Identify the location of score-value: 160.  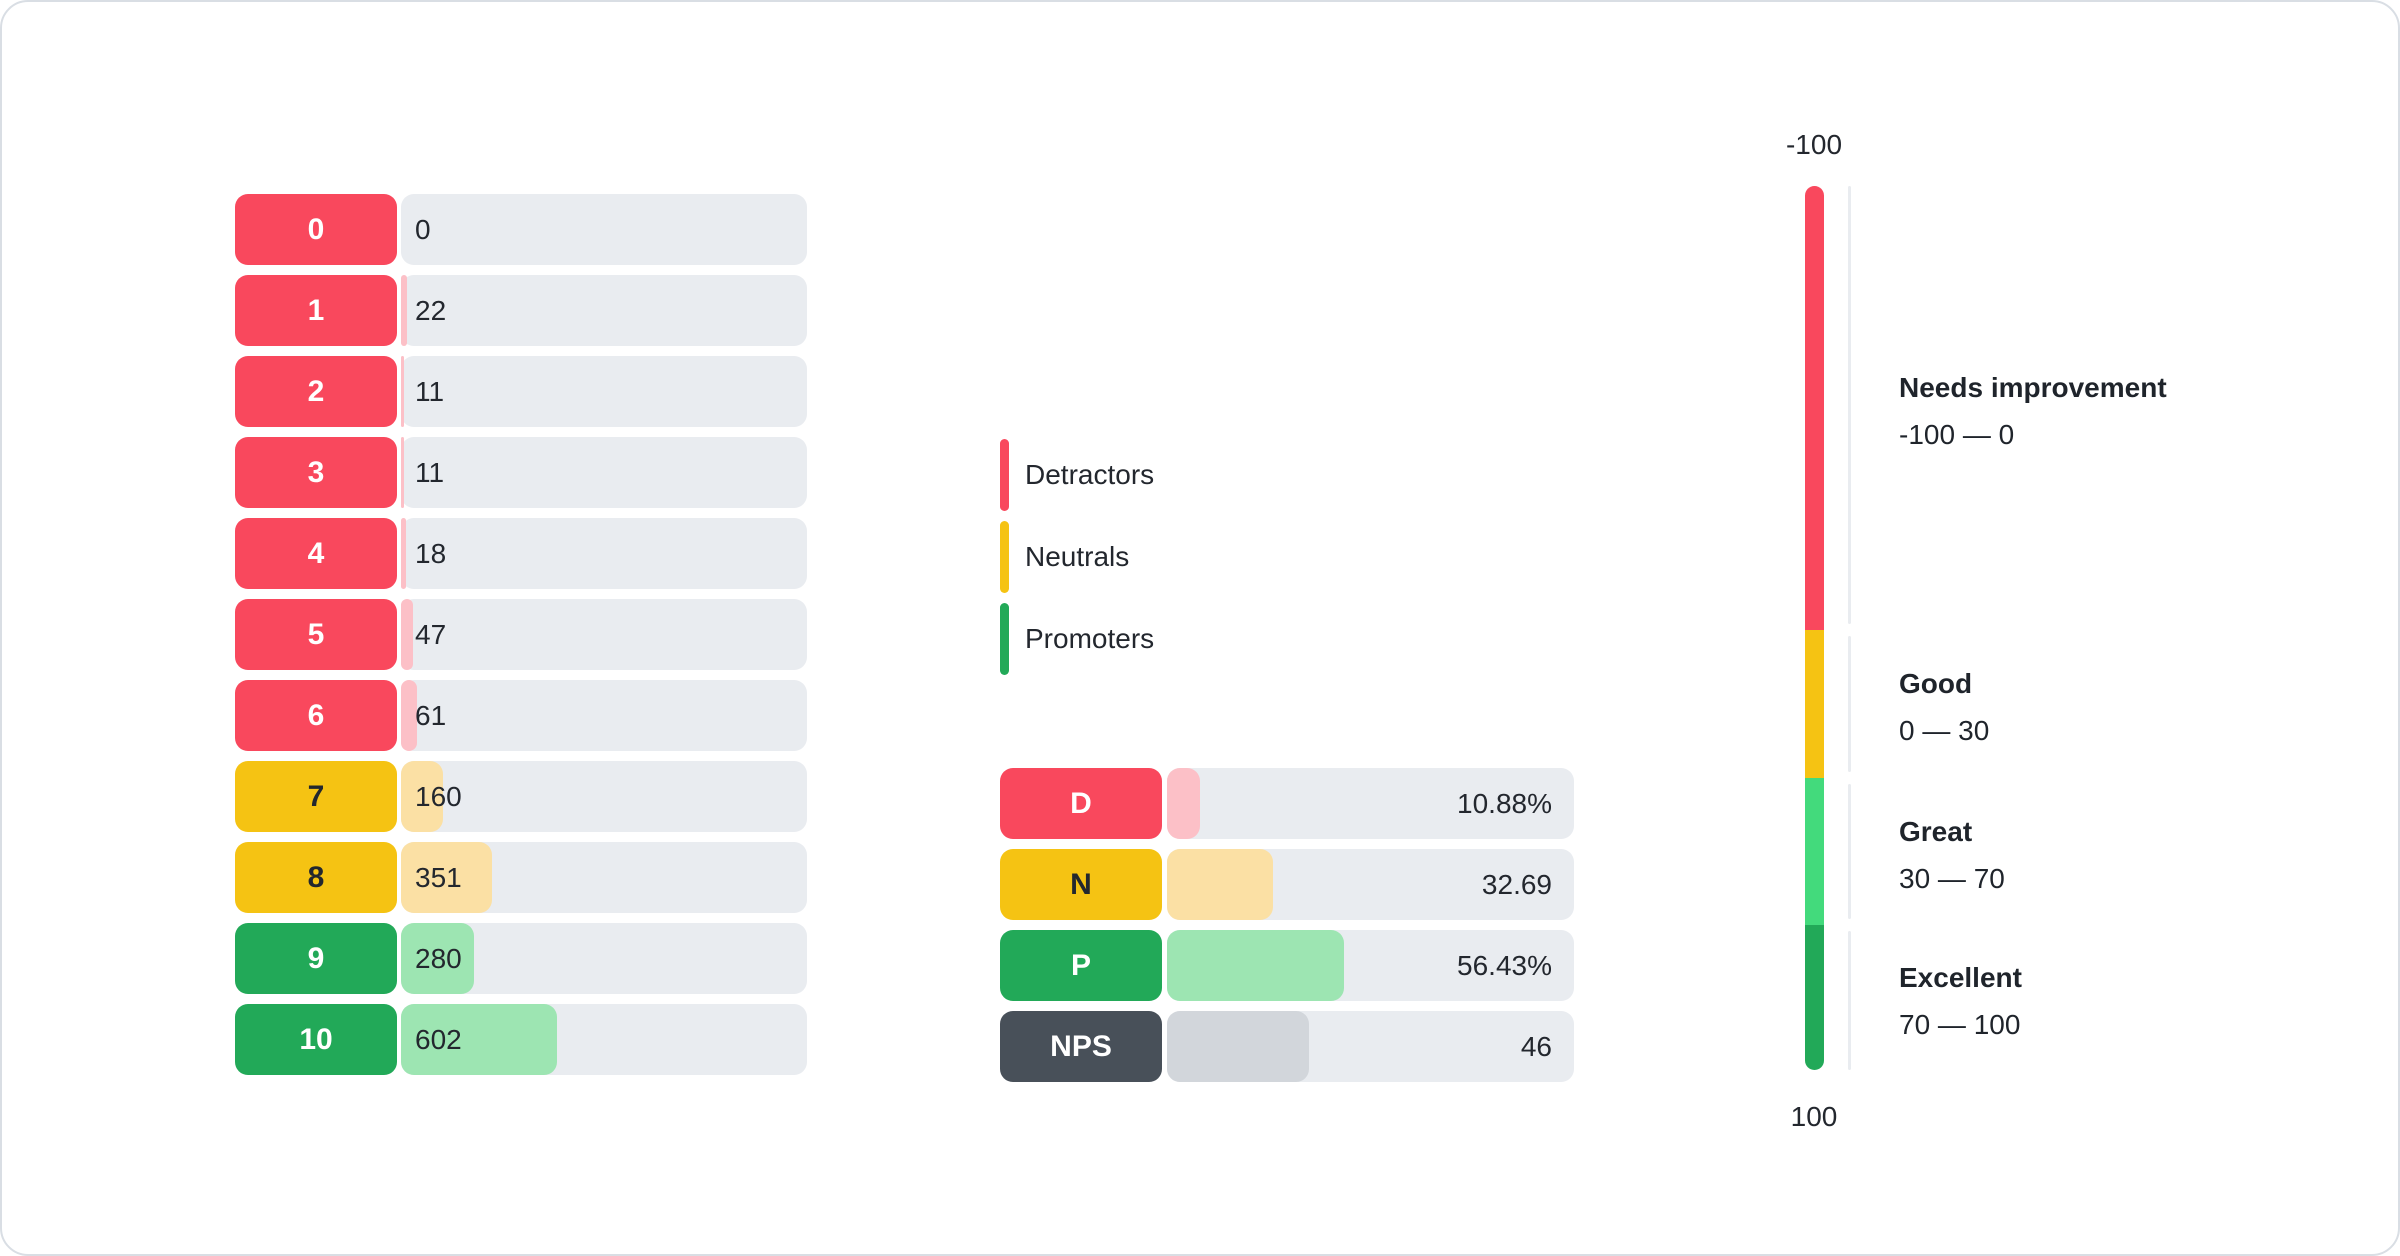
(438, 796).